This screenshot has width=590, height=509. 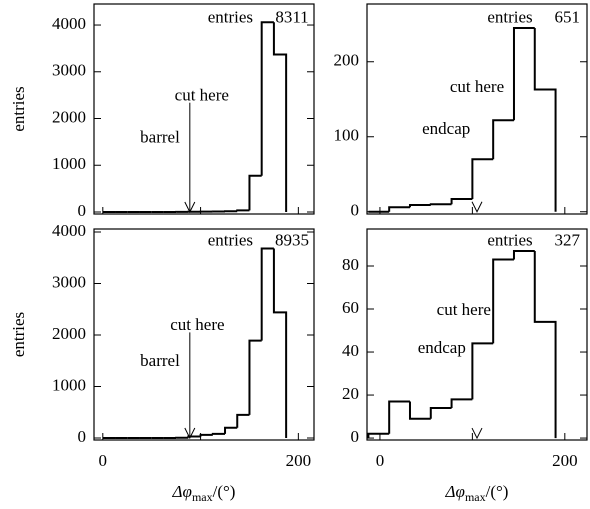 What do you see at coordinates (567, 17) in the screenshot?
I see `entries-value: 651` at bounding box center [567, 17].